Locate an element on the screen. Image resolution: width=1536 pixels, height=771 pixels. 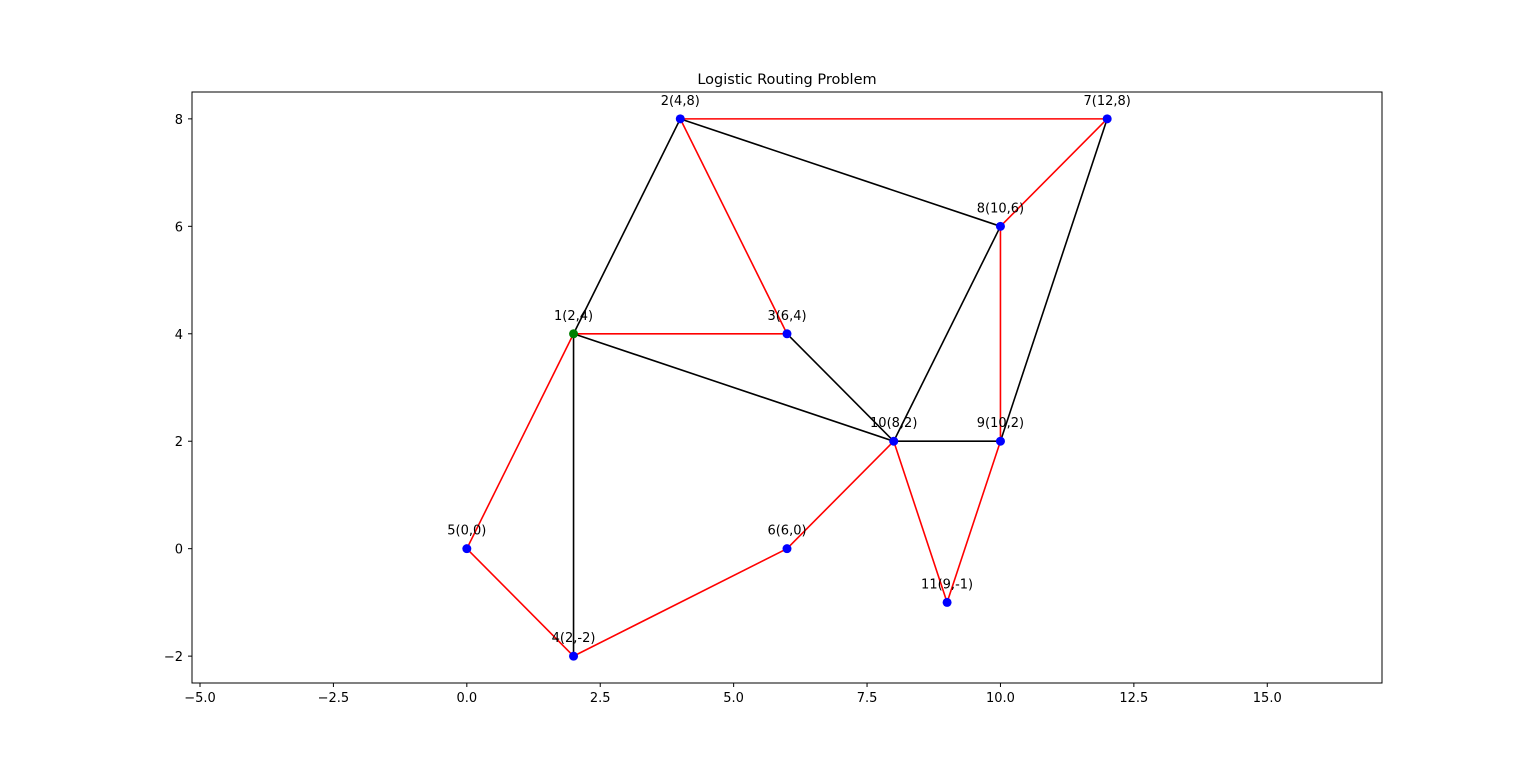
chart-title: Logistic Routing Problem is located at coordinates (786, 80).